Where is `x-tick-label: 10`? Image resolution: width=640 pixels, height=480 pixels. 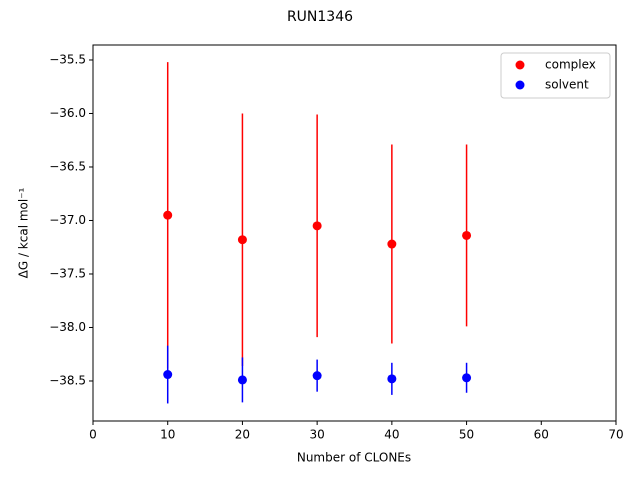
x-tick-label: 10 is located at coordinates (167, 435).